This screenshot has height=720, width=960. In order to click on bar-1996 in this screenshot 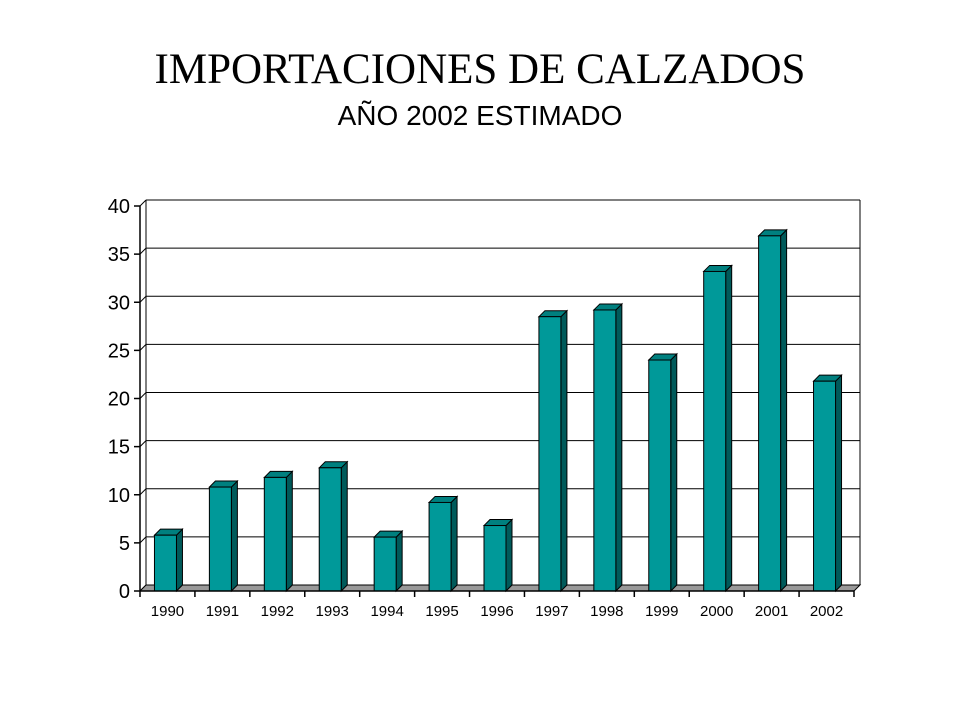, I will do `click(498, 555)`.